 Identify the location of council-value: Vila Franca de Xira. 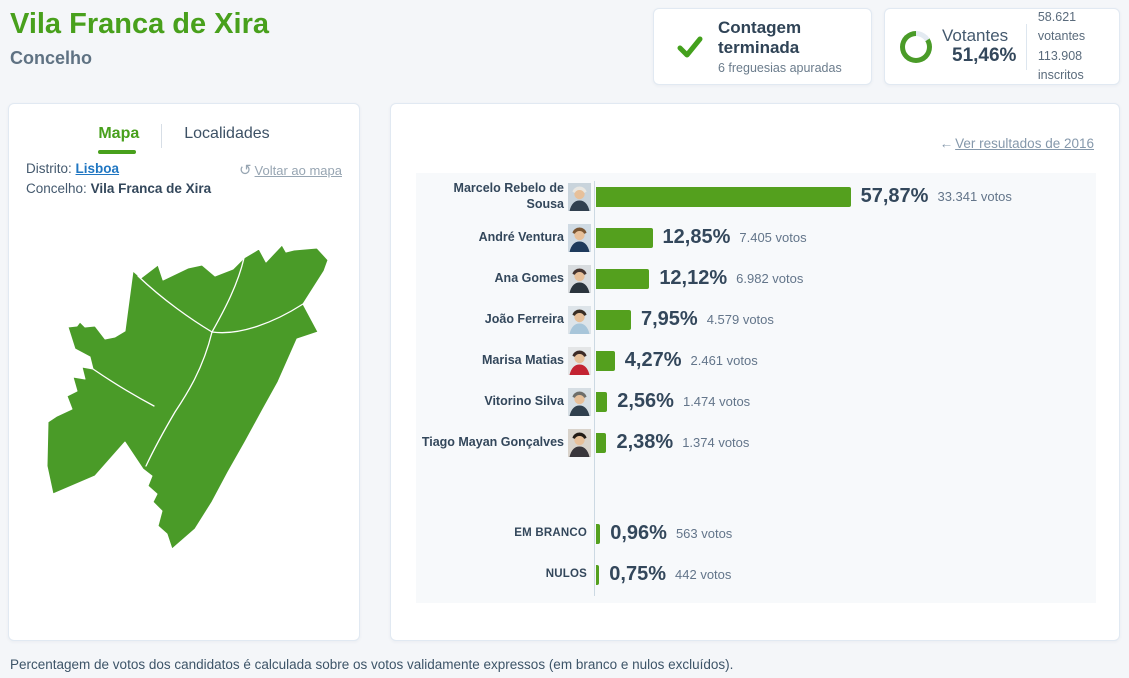
(151, 188).